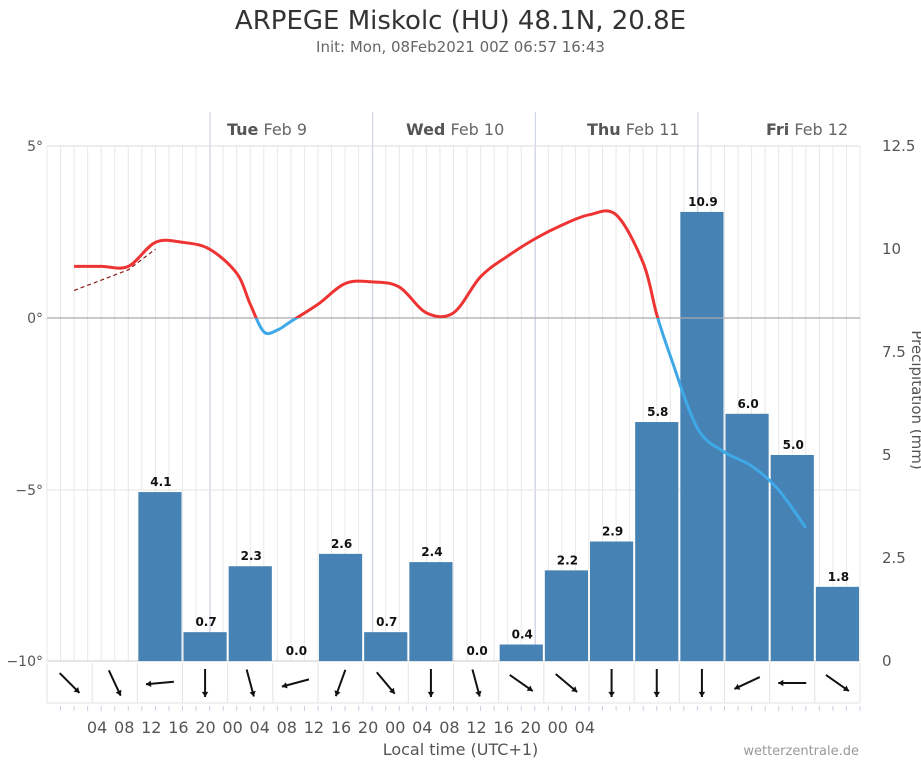  I want to click on precip-axis-tick: 0, so click(887, 661).